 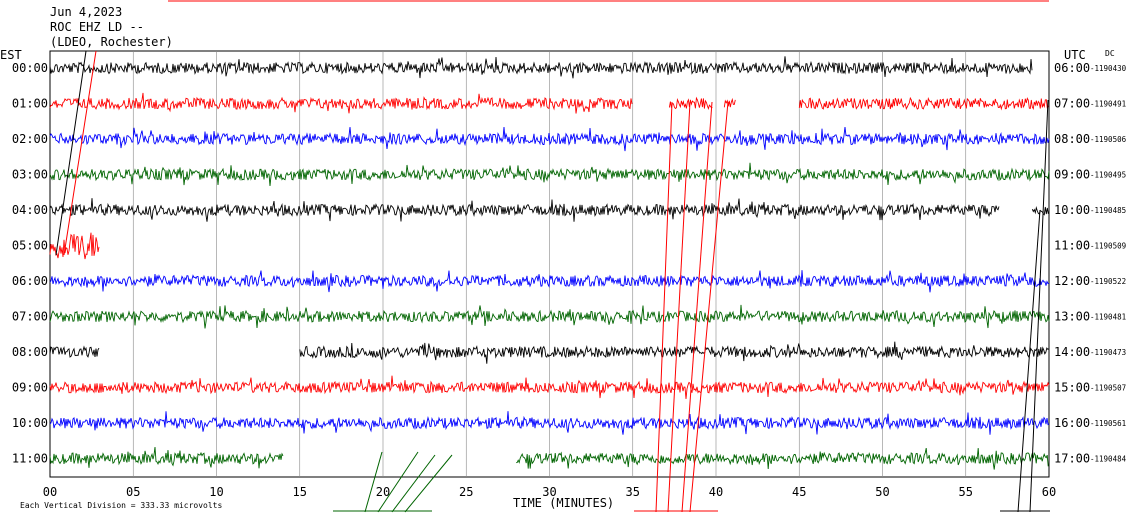 What do you see at coordinates (1072, 104) in the screenshot?
I see `utc-hour-label: 07:00` at bounding box center [1072, 104].